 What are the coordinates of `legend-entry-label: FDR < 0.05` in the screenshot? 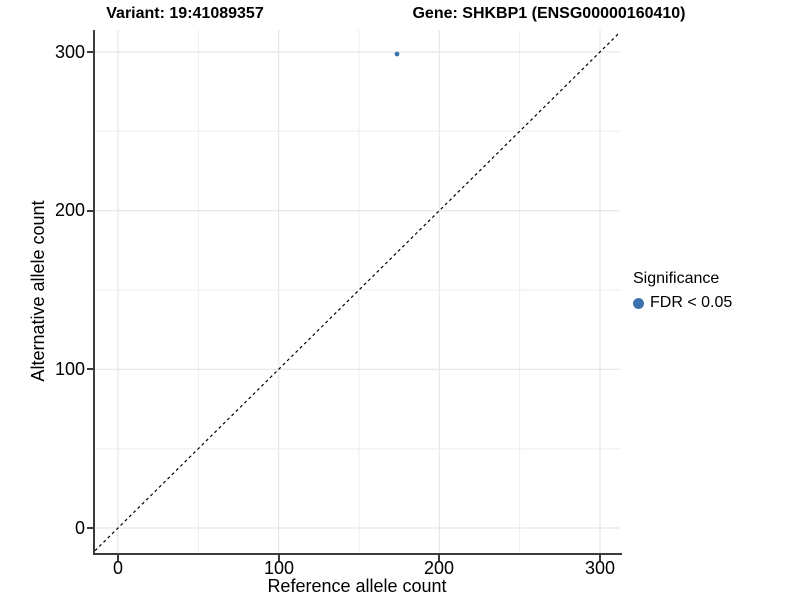 It's located at (691, 302).